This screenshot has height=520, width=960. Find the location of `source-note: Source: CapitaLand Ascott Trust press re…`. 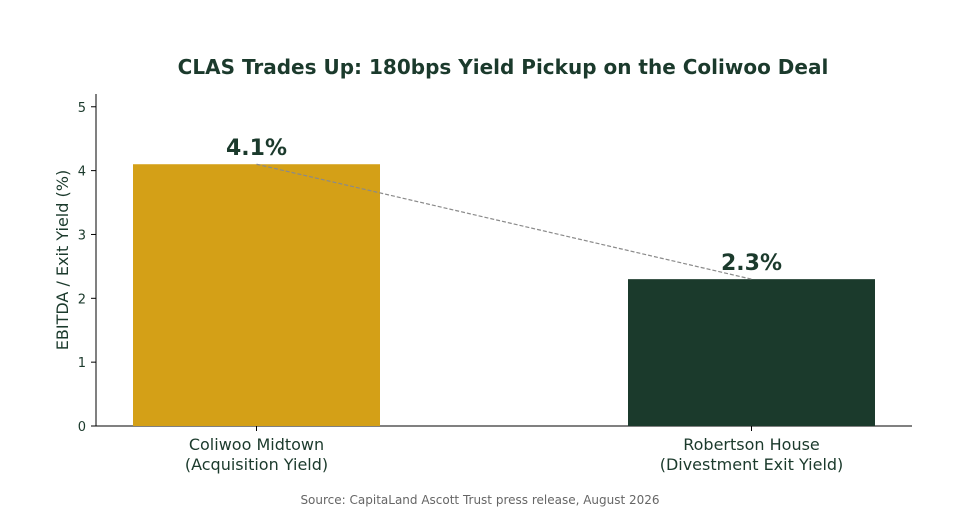

source-note: Source: CapitaLand Ascott Trust press re… is located at coordinates (479, 500).